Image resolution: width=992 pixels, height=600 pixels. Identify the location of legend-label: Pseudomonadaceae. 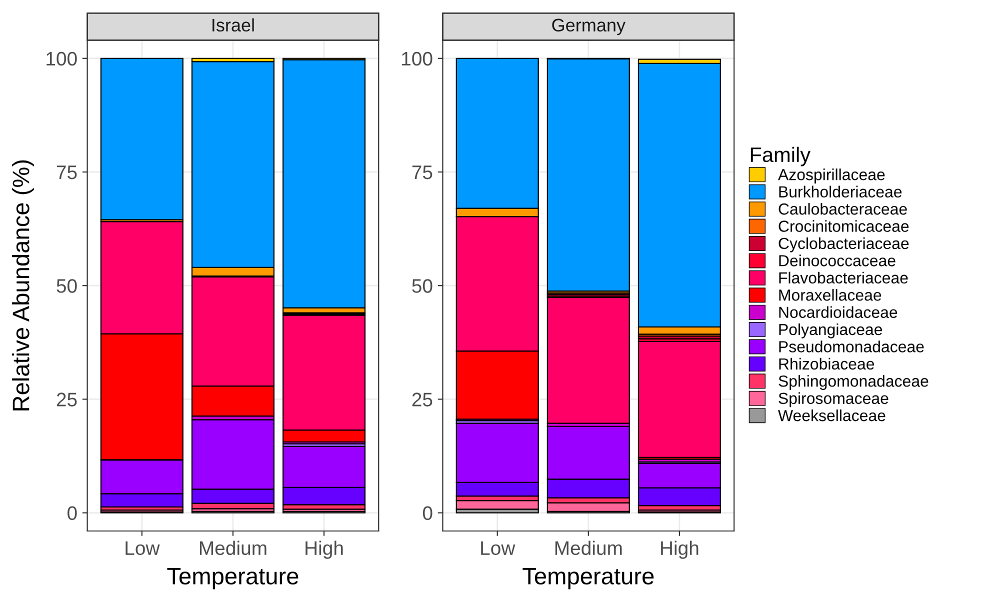
(851, 346).